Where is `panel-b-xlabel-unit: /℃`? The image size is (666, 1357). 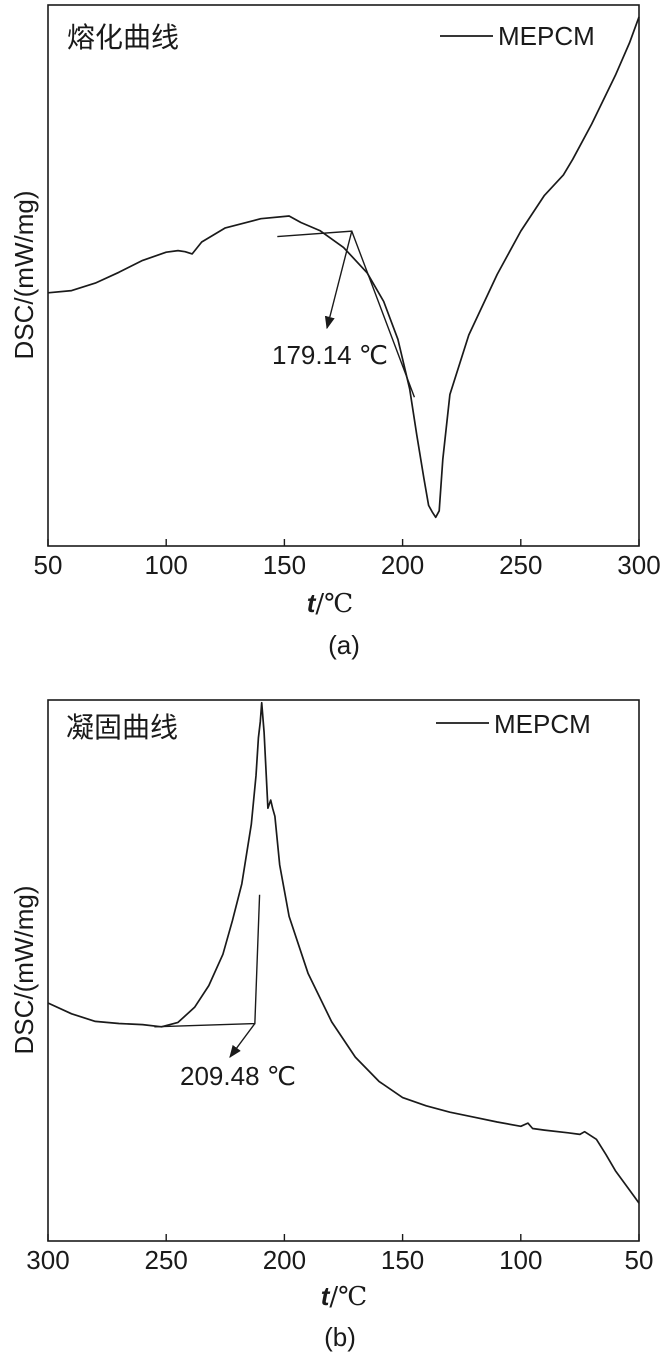
panel-b-xlabel-unit: /℃ is located at coordinates (348, 1297).